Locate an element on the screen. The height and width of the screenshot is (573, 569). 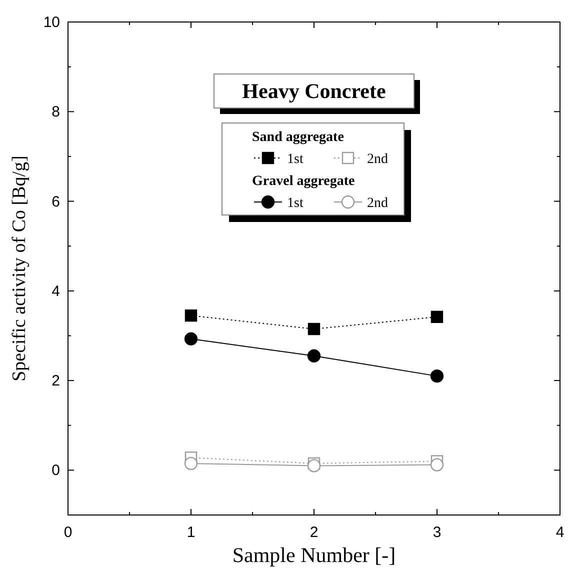
y-tick-label: 8 is located at coordinates (56, 112).